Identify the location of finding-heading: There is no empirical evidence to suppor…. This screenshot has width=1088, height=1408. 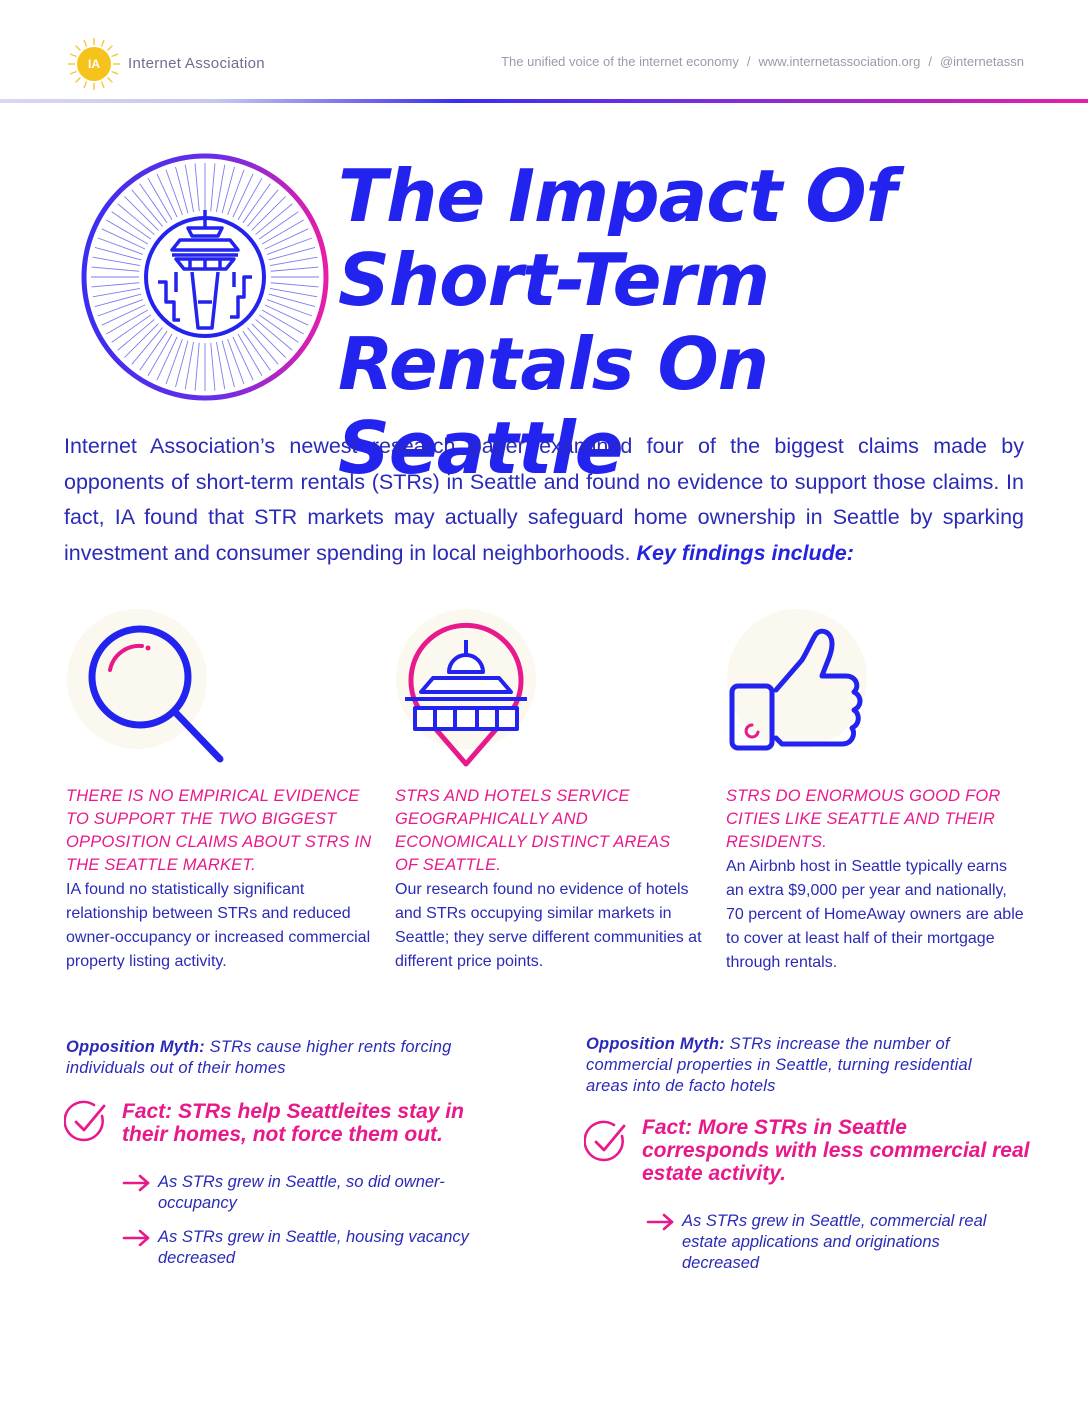
(219, 830).